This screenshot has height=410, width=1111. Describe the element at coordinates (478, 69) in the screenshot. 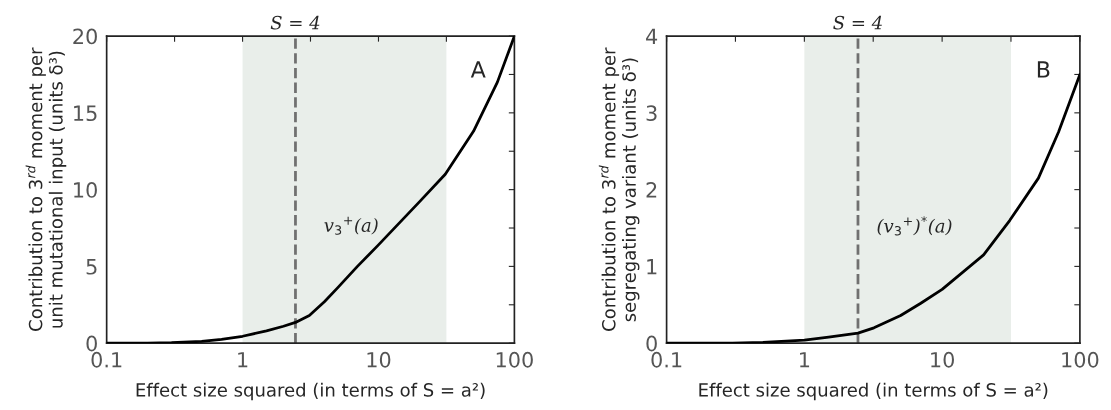

I see `annotation: A` at that location.